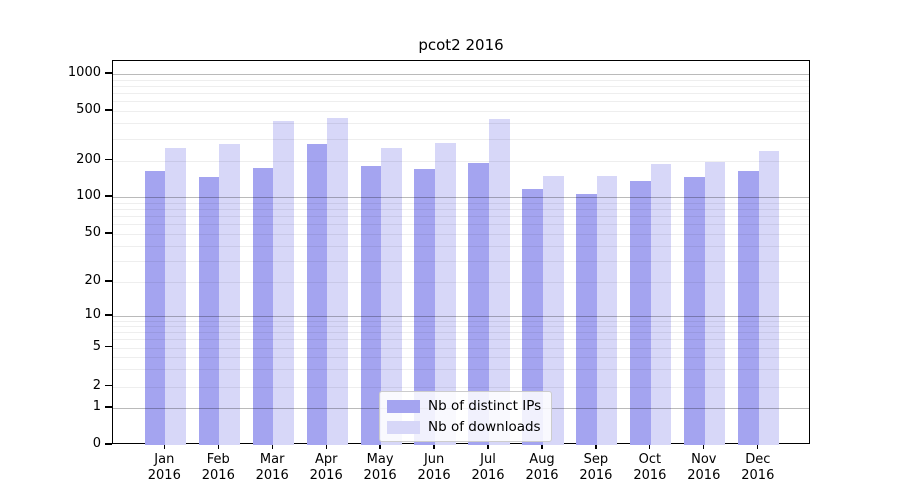  What do you see at coordinates (758, 446) in the screenshot?
I see `x-tick-mark-dec` at bounding box center [758, 446].